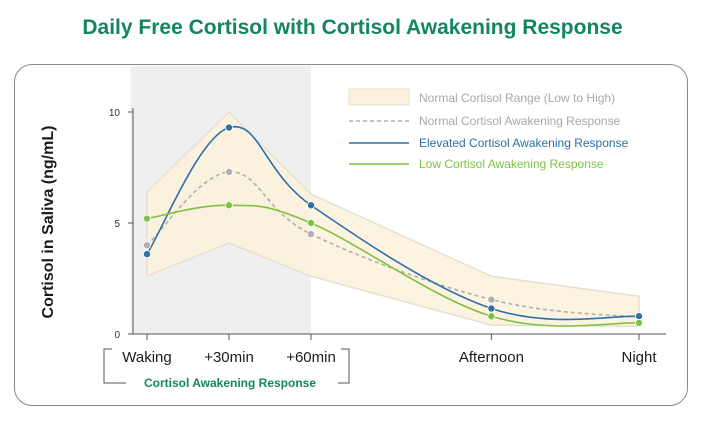 The width and height of the screenshot is (705, 424). I want to click on x-tick-label: +60min, so click(311, 357).